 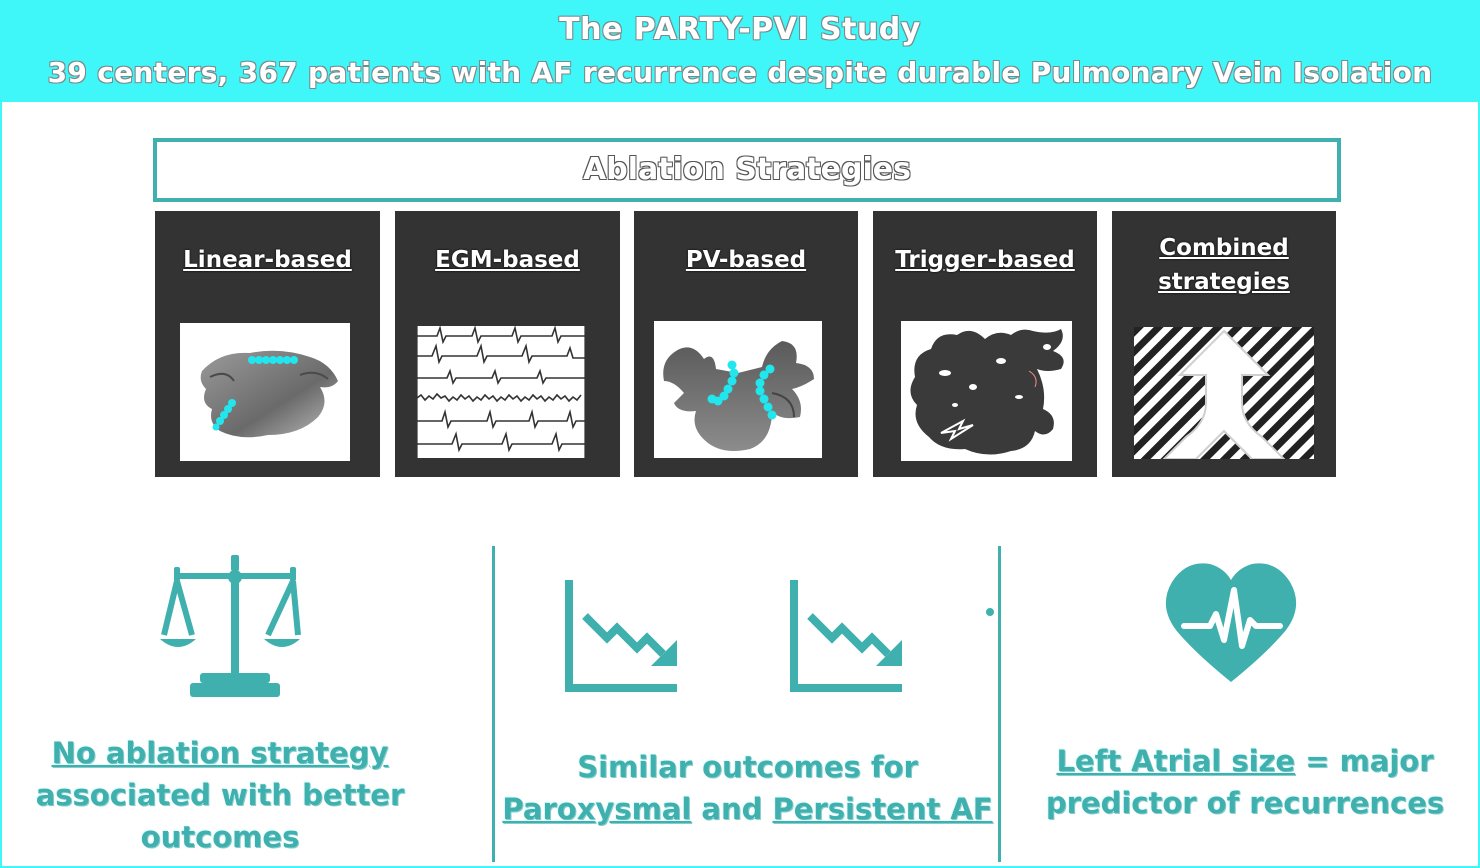 What do you see at coordinates (507, 260) in the screenshot?
I see `strategy-label: EGM-based` at bounding box center [507, 260].